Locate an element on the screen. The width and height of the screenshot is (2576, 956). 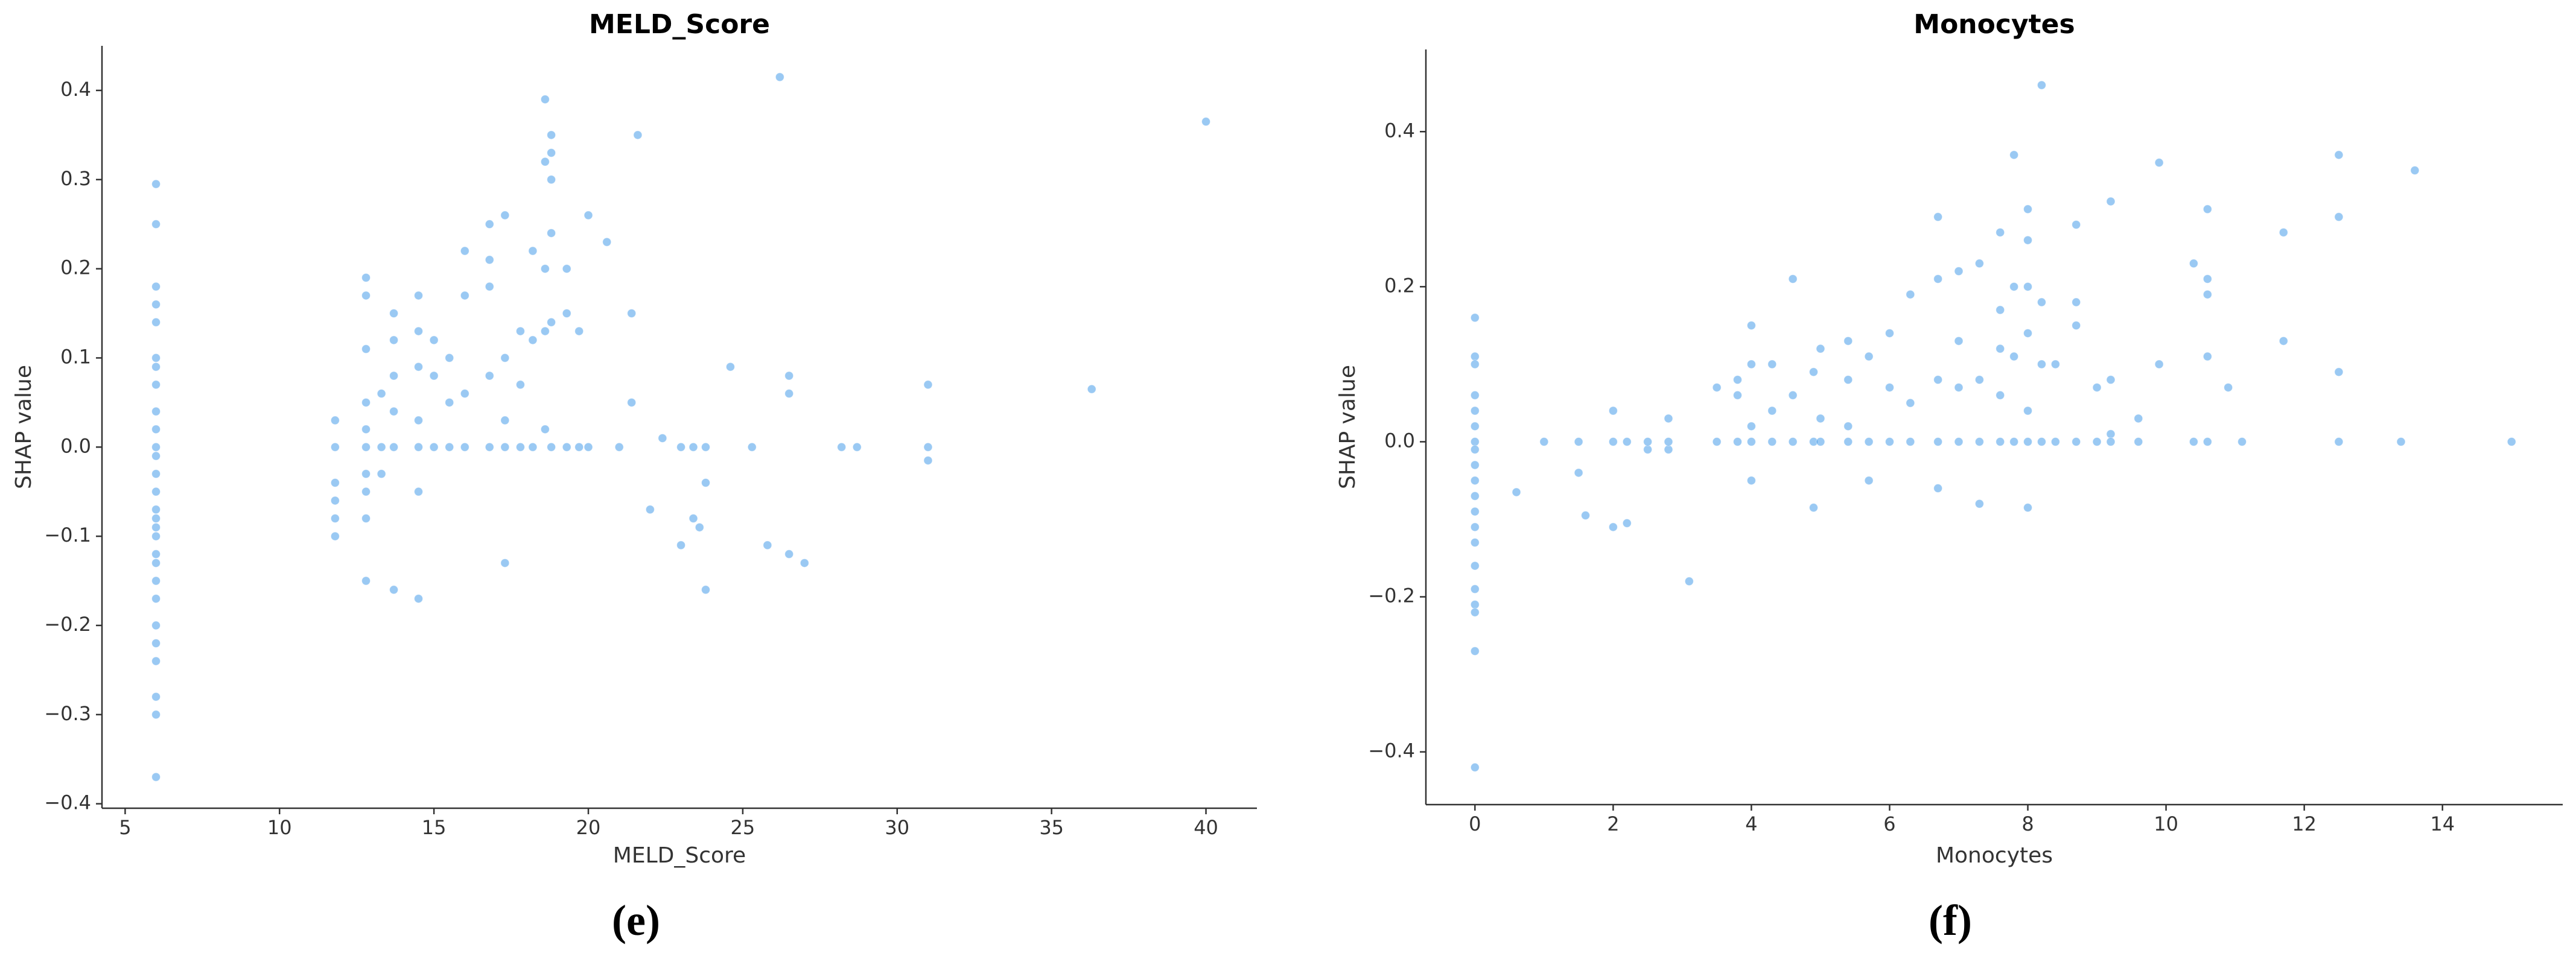
chart-title: MELD_Score is located at coordinates (680, 24).